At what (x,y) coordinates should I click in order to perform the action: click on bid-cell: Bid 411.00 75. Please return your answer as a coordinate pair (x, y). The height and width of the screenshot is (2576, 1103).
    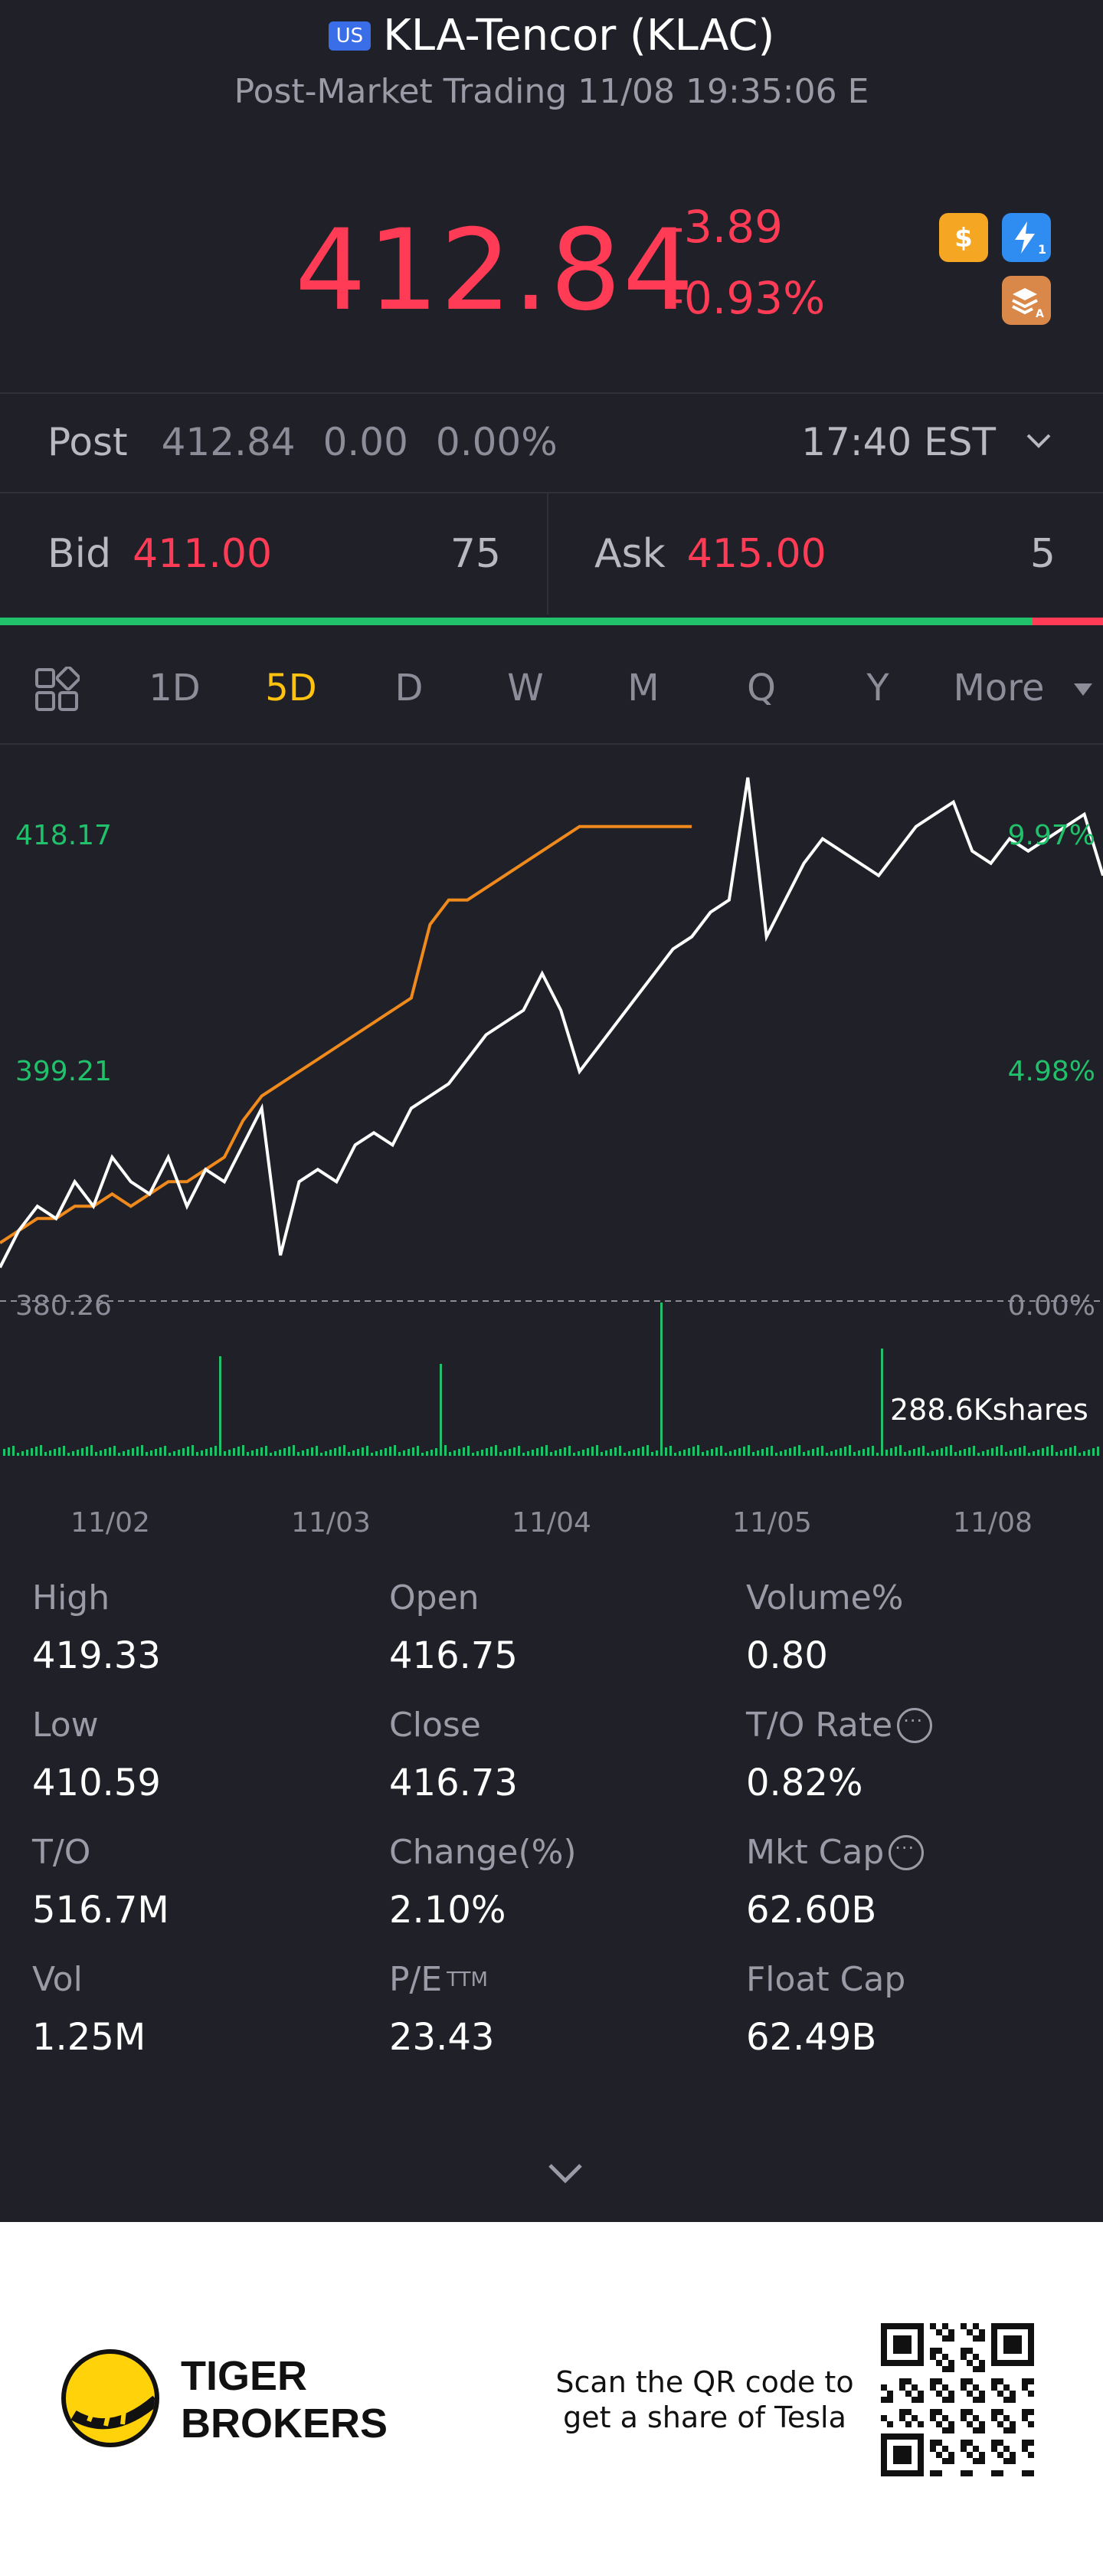
    Looking at the image, I should click on (274, 554).